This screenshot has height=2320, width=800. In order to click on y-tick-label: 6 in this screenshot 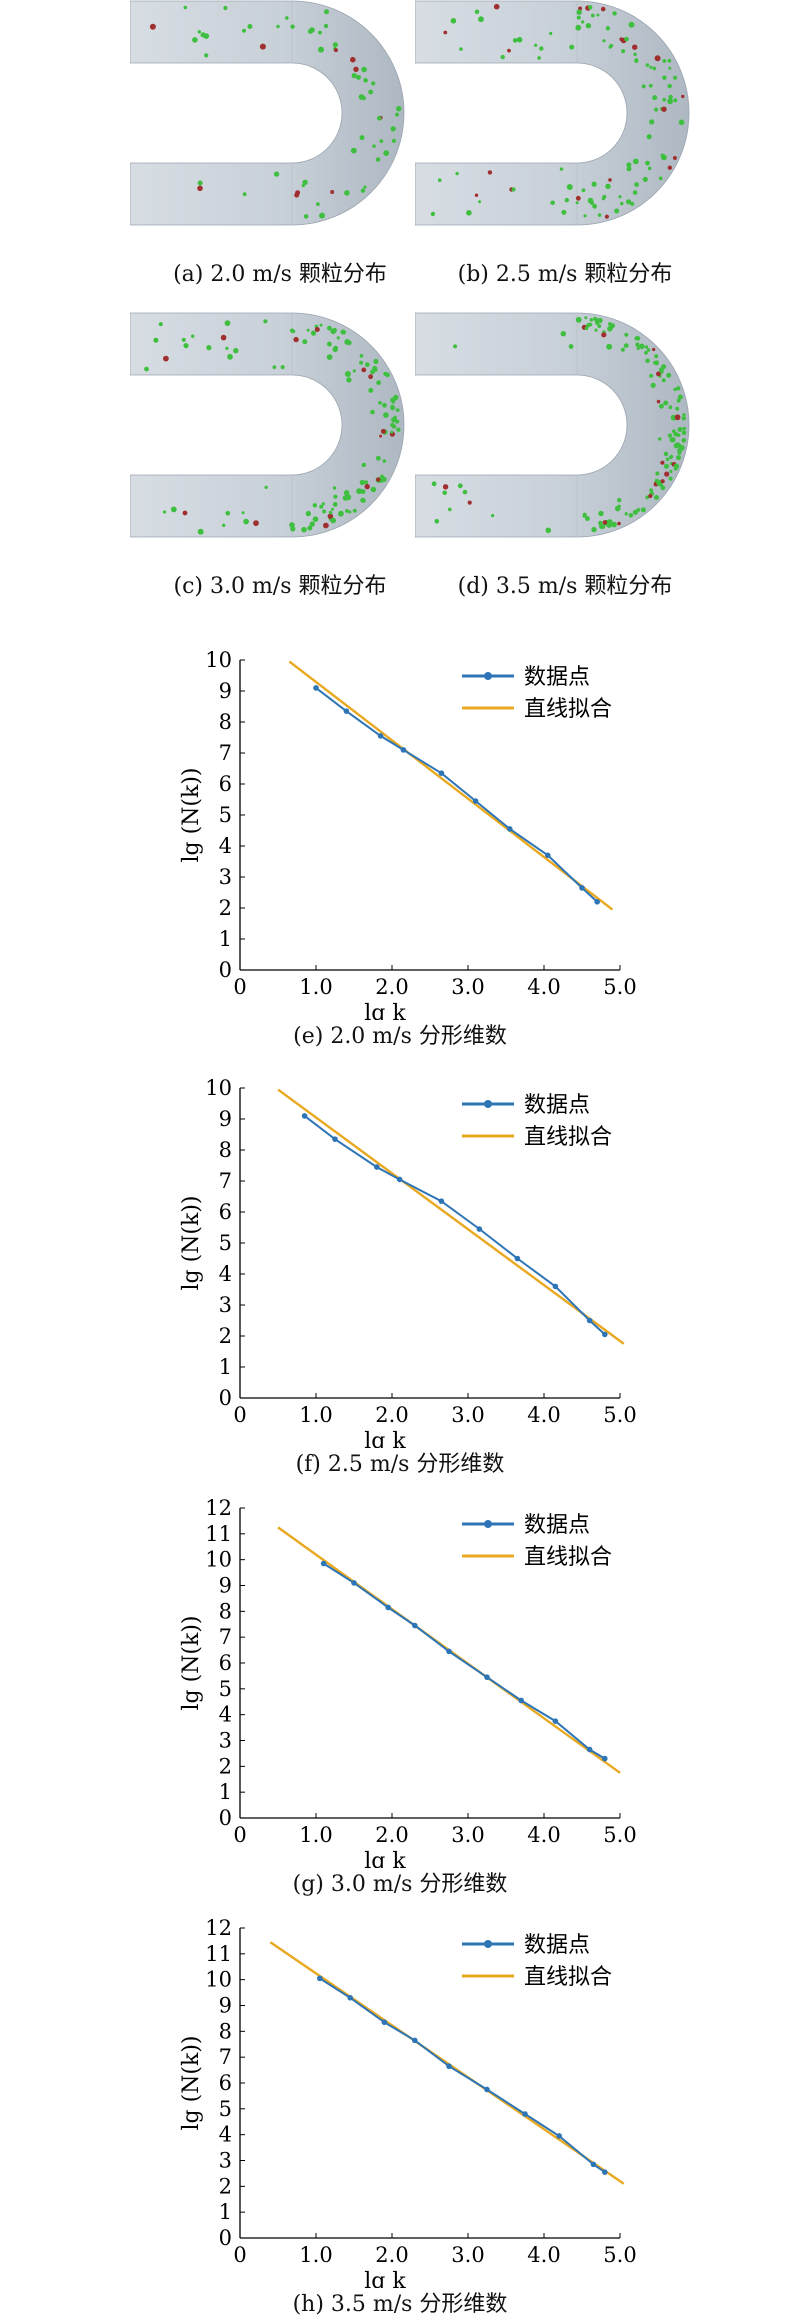, I will do `click(225, 1663)`.